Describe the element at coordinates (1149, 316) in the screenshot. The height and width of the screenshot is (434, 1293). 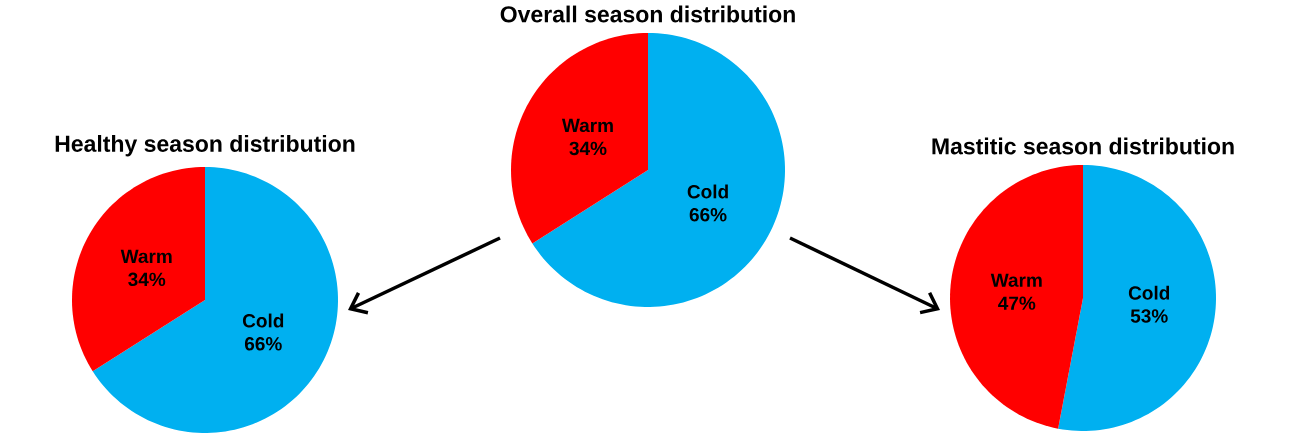
I see `data-label: 53%` at that location.